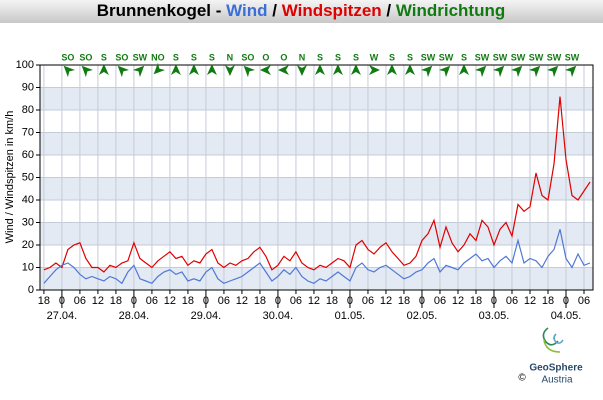  Describe the element at coordinates (556, 368) in the screenshot. I see `logo-name: GeoSphere` at that location.